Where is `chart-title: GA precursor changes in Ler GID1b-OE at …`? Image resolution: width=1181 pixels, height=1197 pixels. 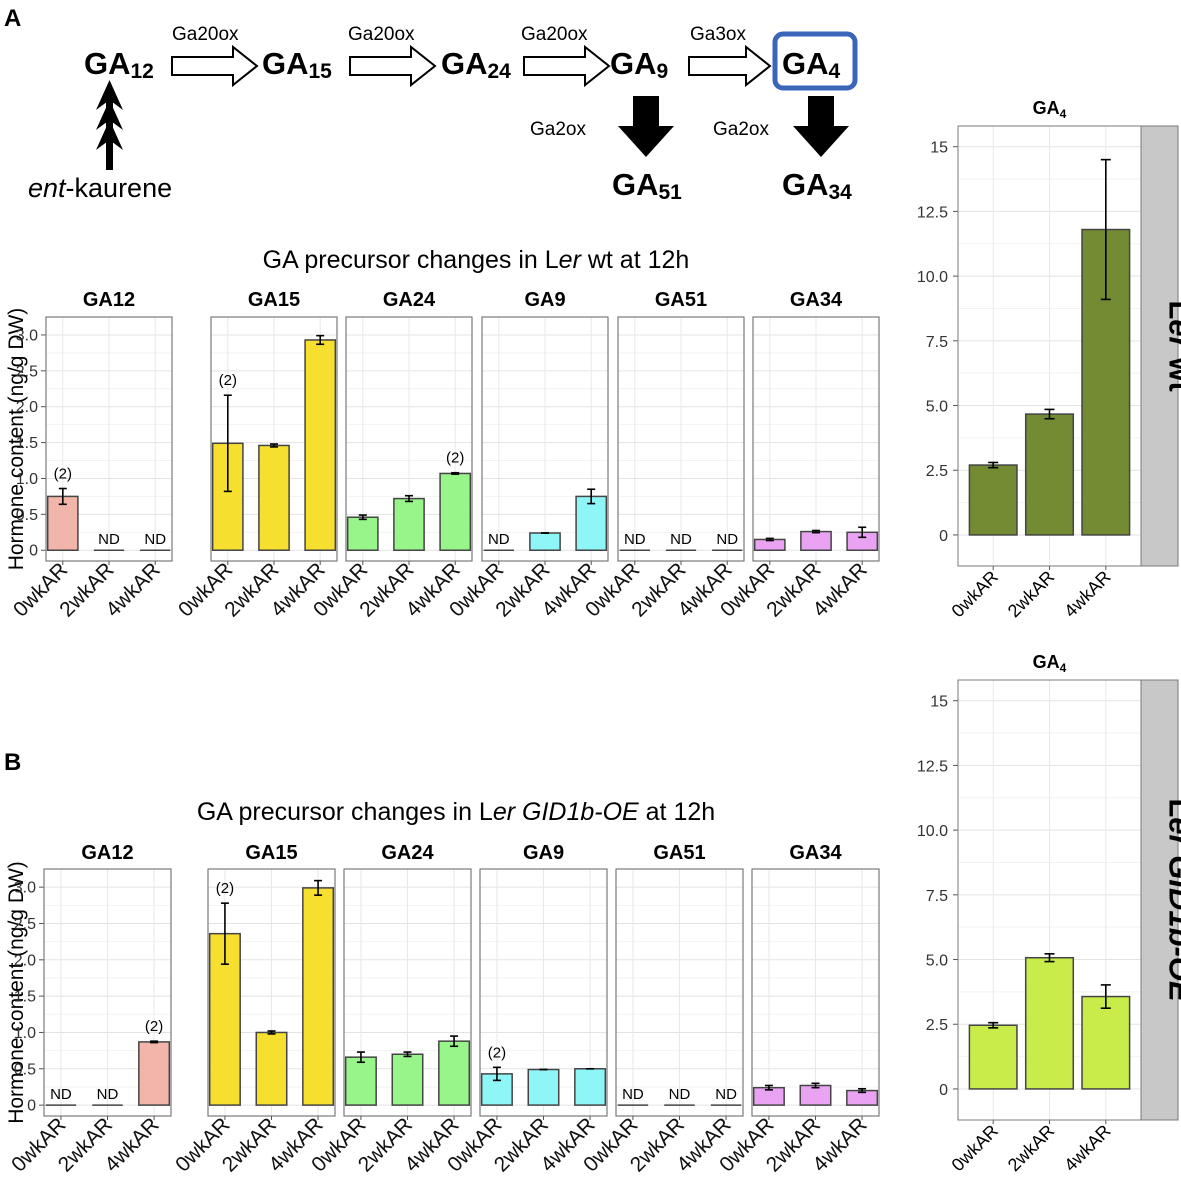 chart-title: GA precursor changes in Ler GID1b-OE at … is located at coordinates (456, 812).